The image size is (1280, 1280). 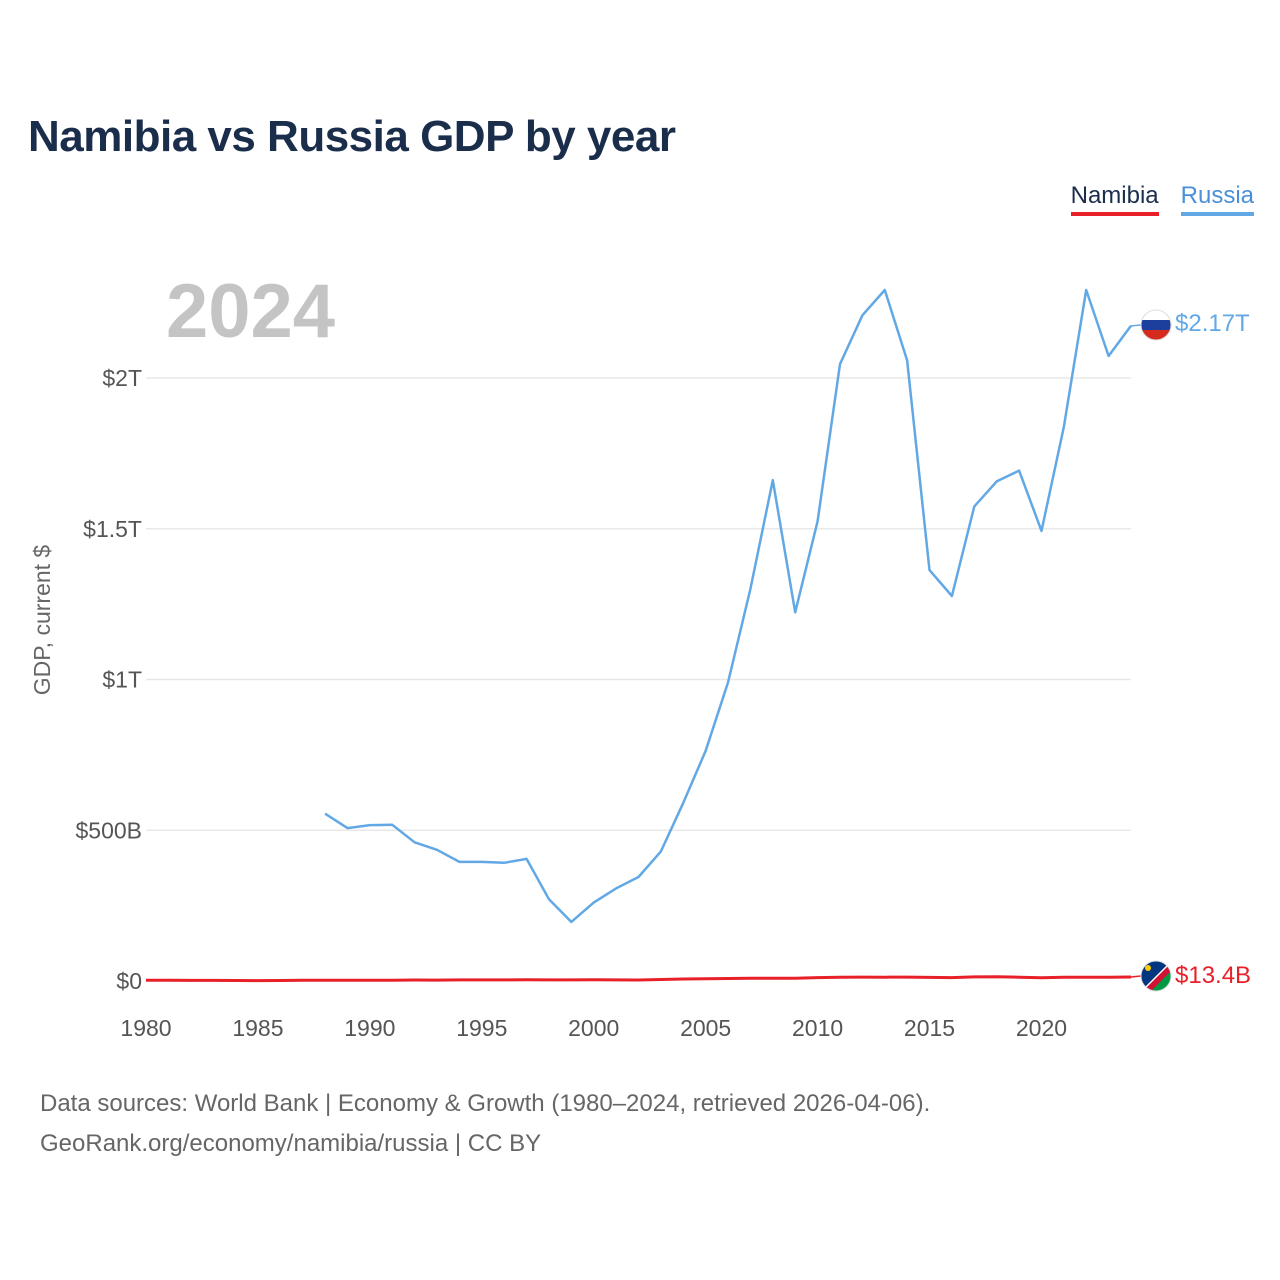 What do you see at coordinates (1156, 976) in the screenshot?
I see `namibia-flag-icon` at bounding box center [1156, 976].